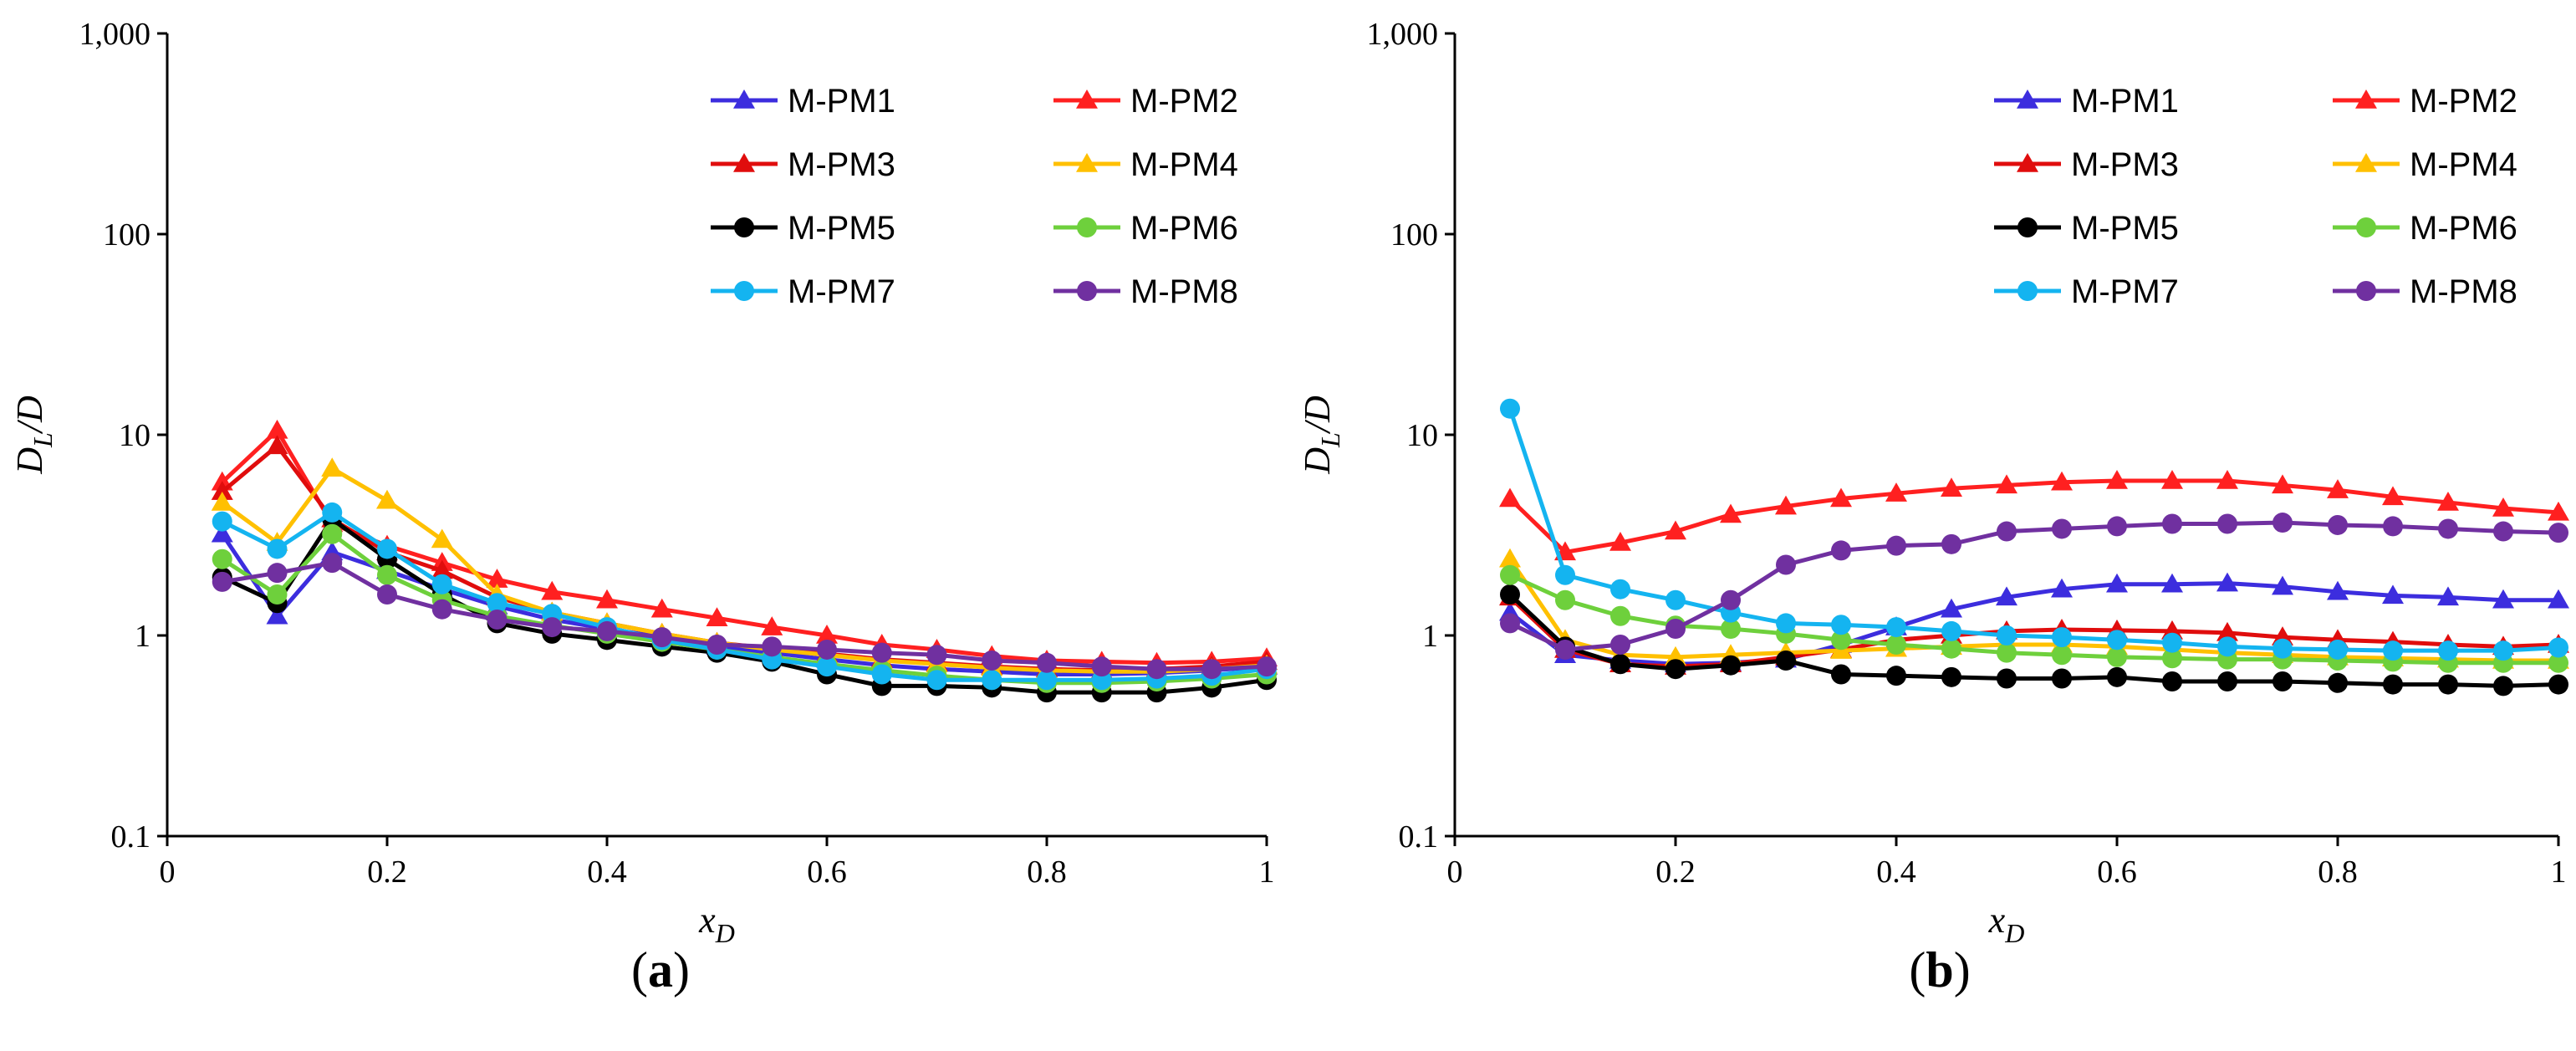 The width and height of the screenshot is (2576, 1051). What do you see at coordinates (1455, 872) in the screenshot?
I see `x-tick-label: 0` at bounding box center [1455, 872].